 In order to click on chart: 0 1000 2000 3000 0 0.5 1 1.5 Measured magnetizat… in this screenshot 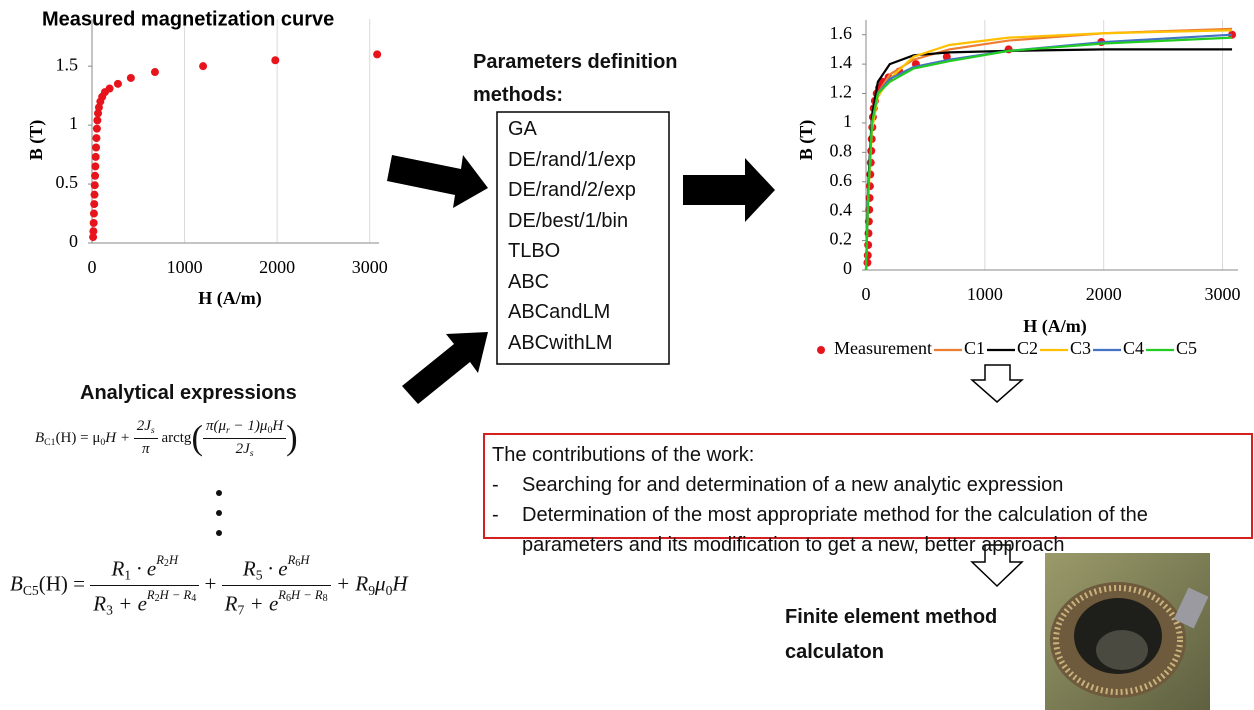, I will do `click(207, 158)`.